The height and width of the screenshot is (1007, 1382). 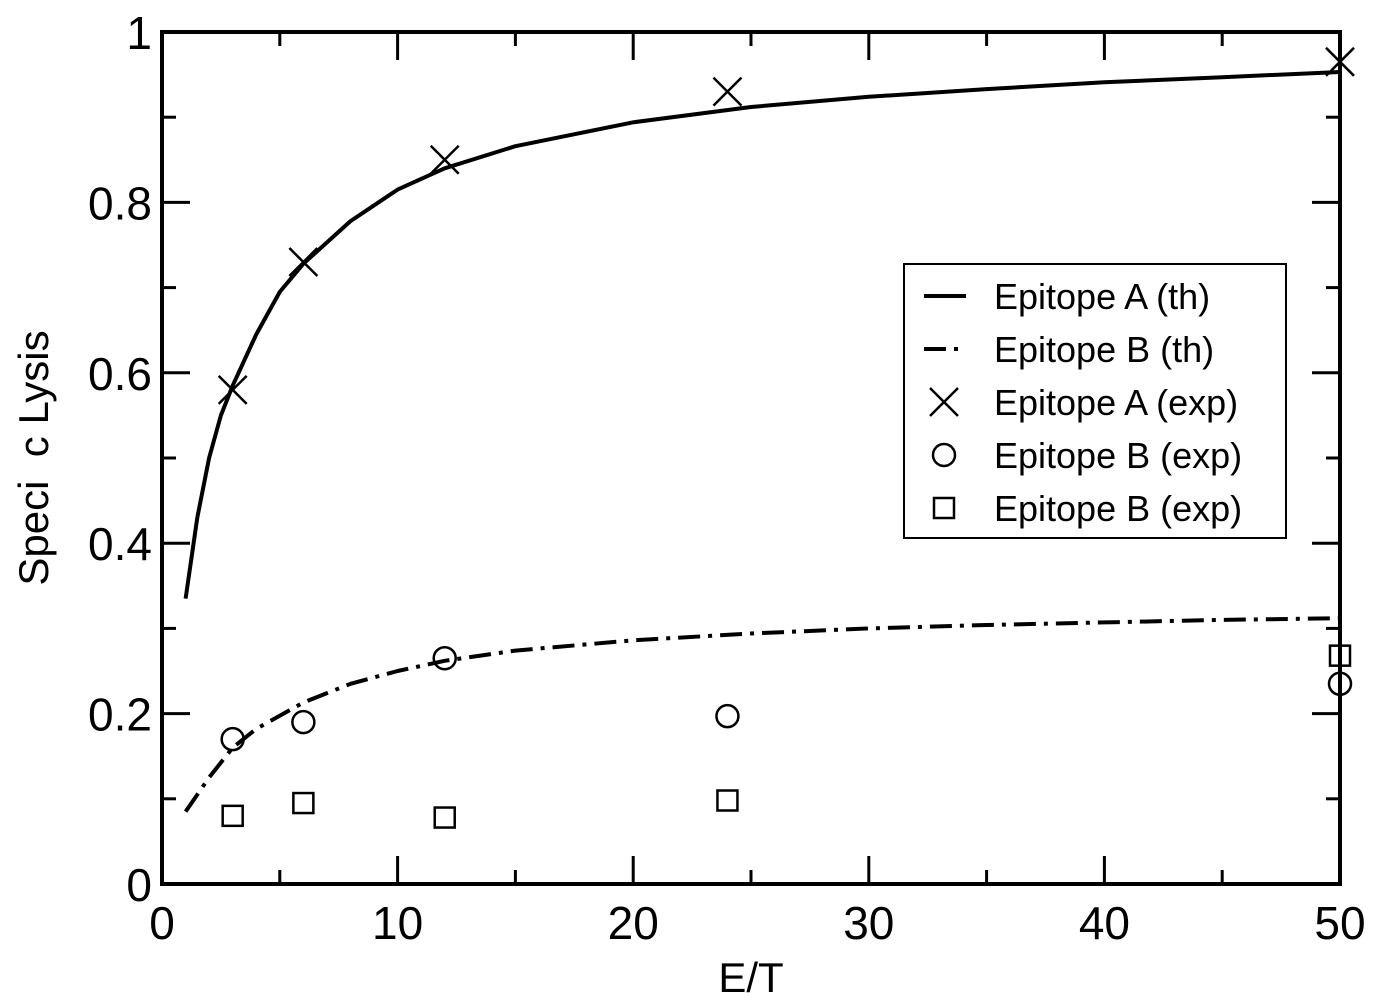 I want to click on y-tick-label: 1, so click(x=139, y=33).